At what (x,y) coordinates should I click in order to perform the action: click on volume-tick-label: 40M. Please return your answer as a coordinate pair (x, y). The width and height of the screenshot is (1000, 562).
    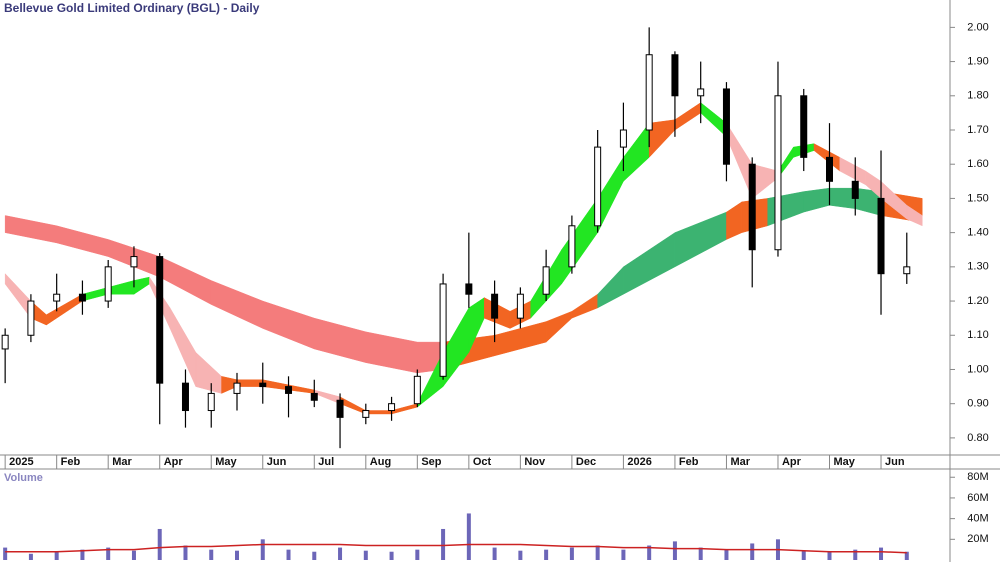
    Looking at the image, I should click on (977, 519).